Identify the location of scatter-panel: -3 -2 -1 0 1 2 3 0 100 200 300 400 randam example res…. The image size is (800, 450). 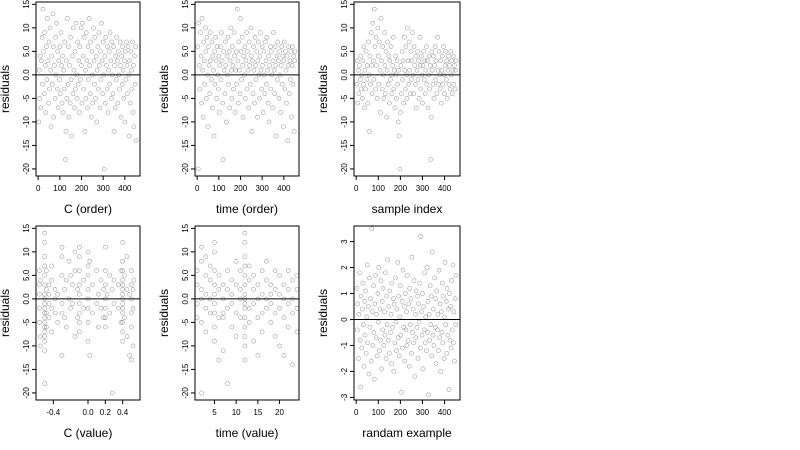
(388, 332).